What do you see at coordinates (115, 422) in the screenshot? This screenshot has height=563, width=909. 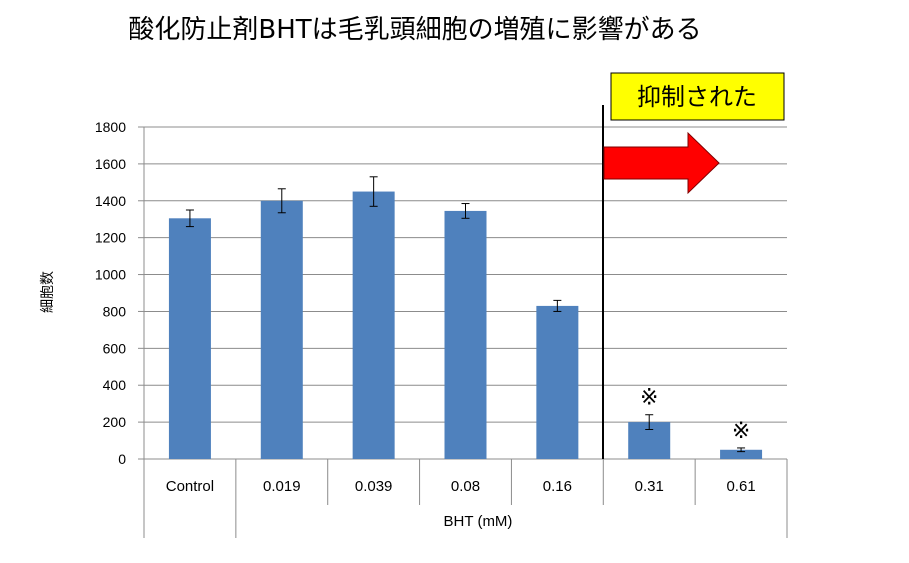 I see `y-tick-label: 200` at bounding box center [115, 422].